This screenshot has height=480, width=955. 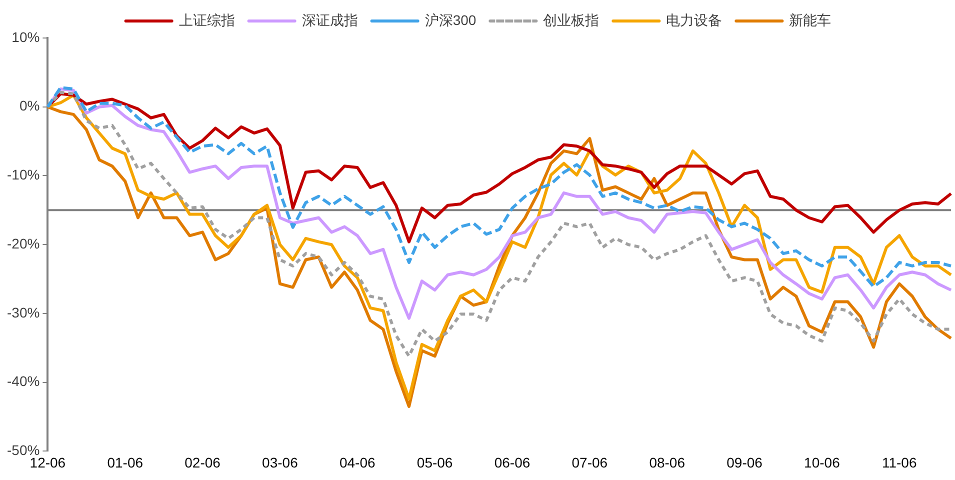 What do you see at coordinates (330, 20) in the screenshot?
I see `legend-label: 深证成指` at bounding box center [330, 20].